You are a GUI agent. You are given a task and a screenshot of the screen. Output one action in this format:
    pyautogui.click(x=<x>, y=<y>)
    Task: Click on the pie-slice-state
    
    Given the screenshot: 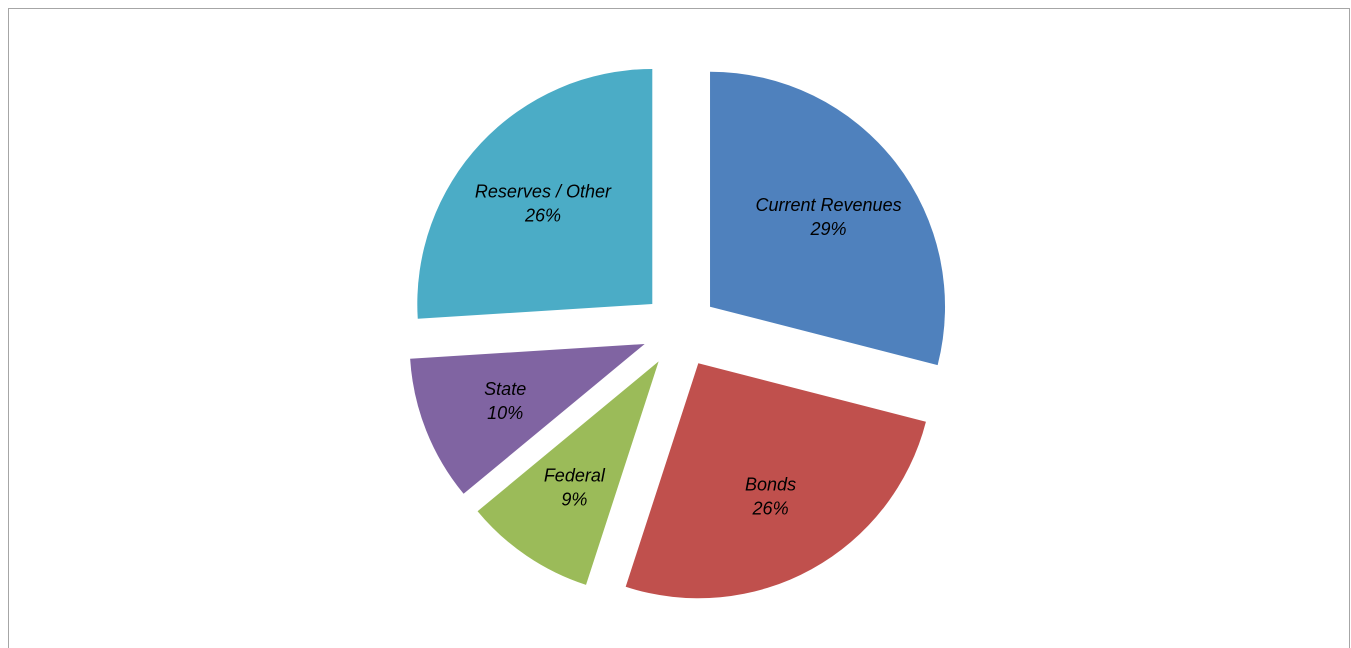 What is the action you would take?
    pyautogui.click(x=527, y=418)
    